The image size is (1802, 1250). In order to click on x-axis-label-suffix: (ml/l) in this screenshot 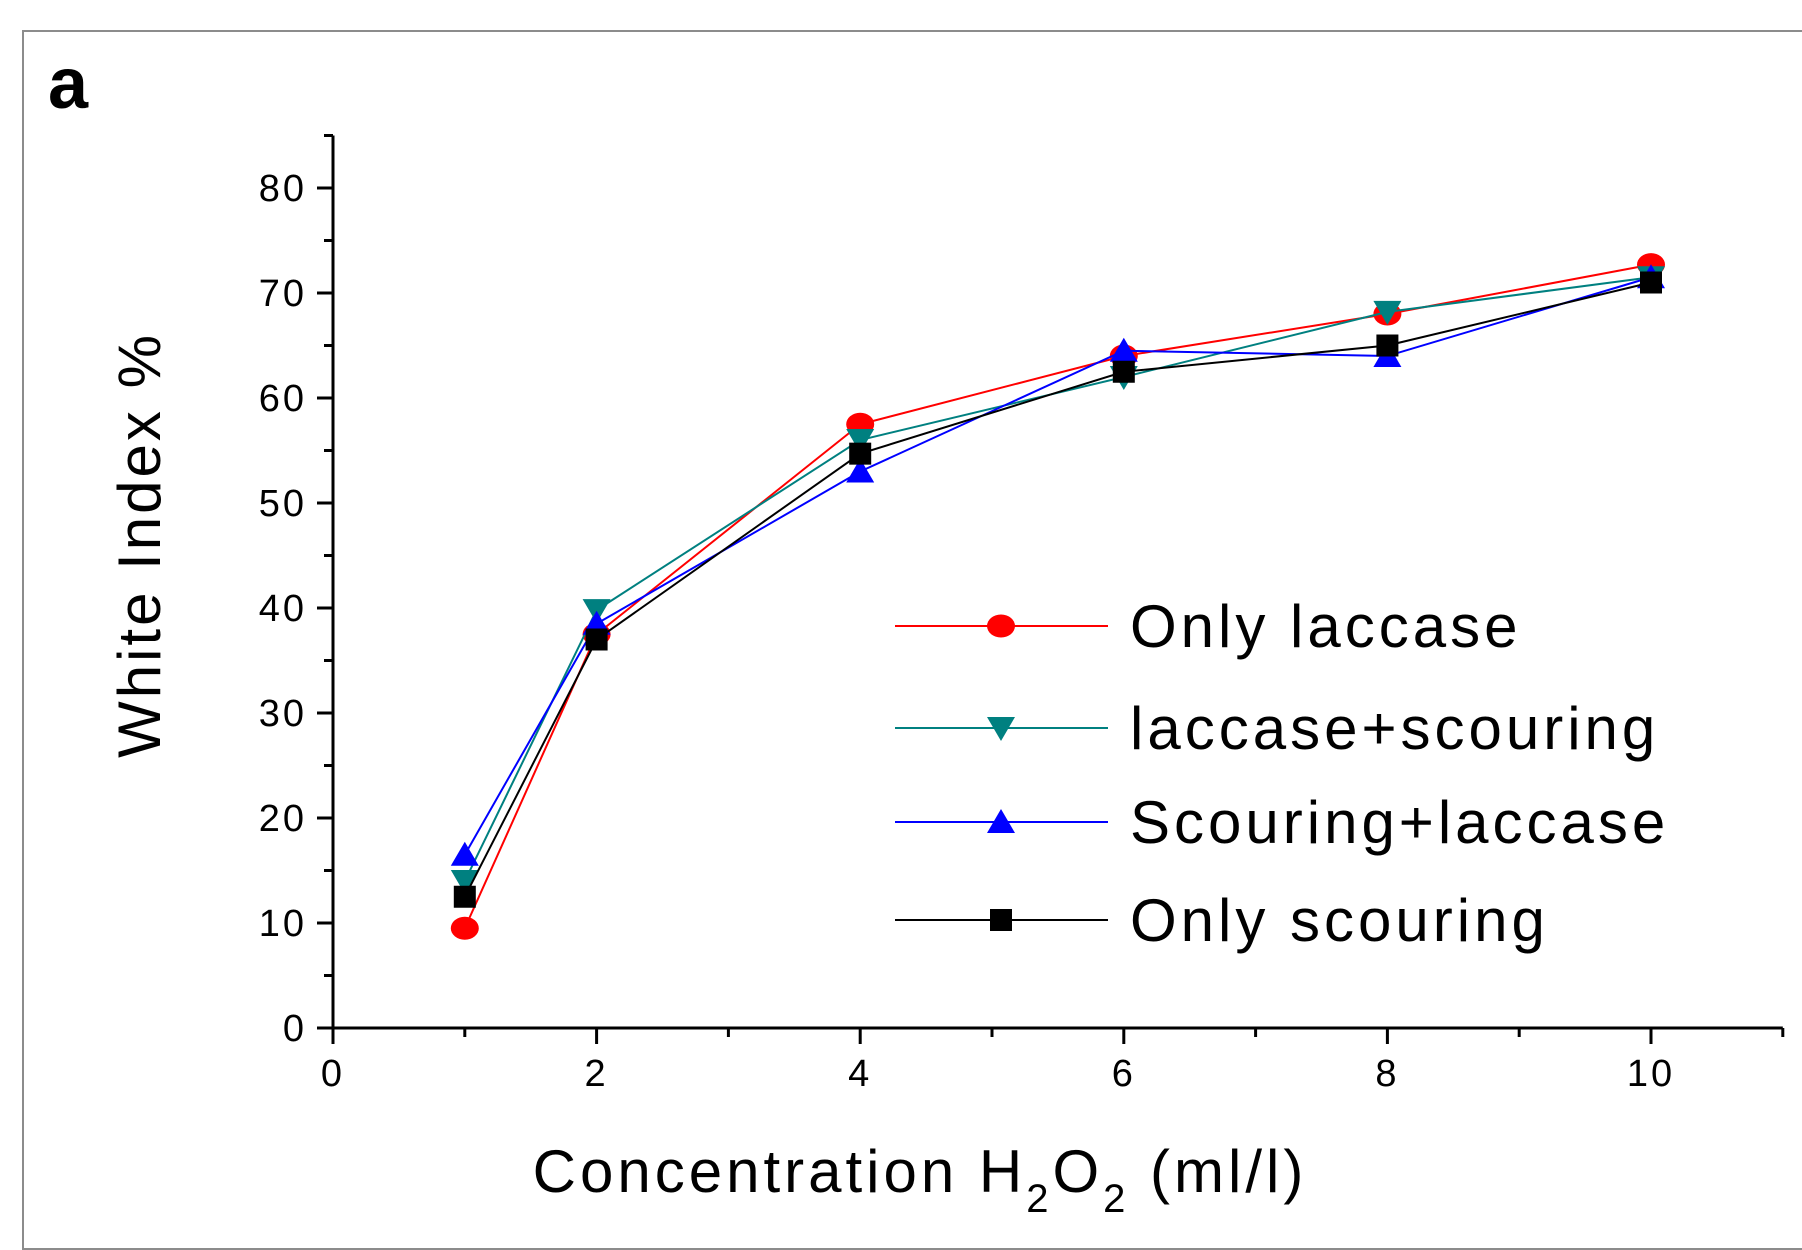, I will do `click(1218, 1171)`.